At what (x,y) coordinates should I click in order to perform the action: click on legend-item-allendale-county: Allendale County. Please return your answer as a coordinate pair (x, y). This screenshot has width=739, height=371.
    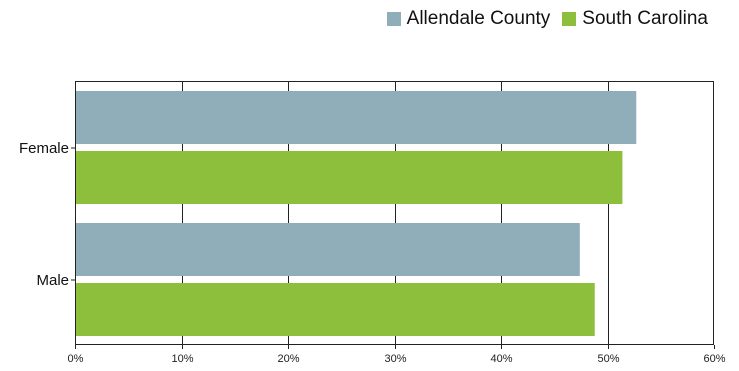
    Looking at the image, I should click on (468, 19).